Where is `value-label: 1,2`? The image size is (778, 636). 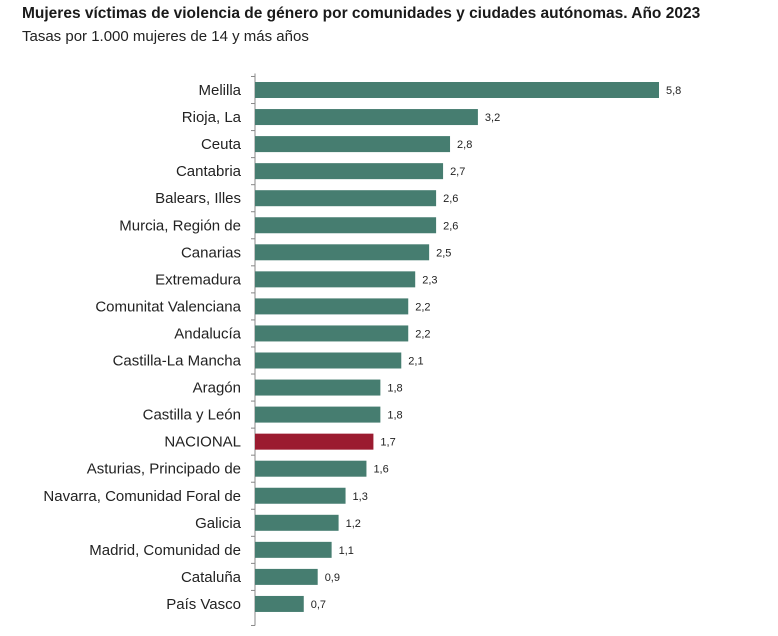 value-label: 1,2 is located at coordinates (353, 524).